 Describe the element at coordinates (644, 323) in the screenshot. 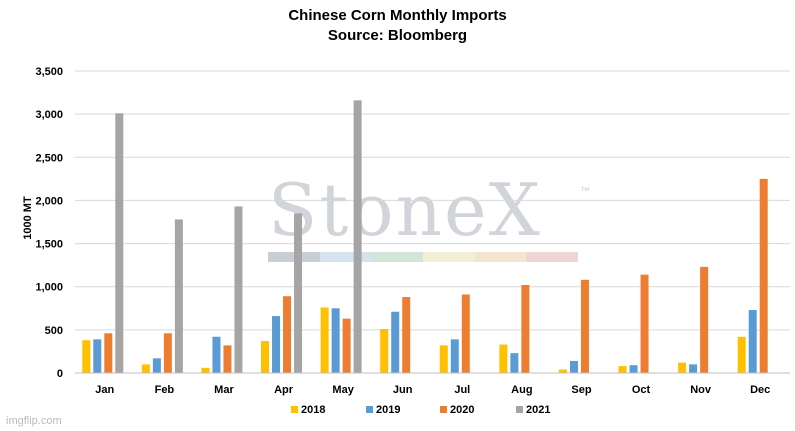

I see `bar-2020-oct` at that location.